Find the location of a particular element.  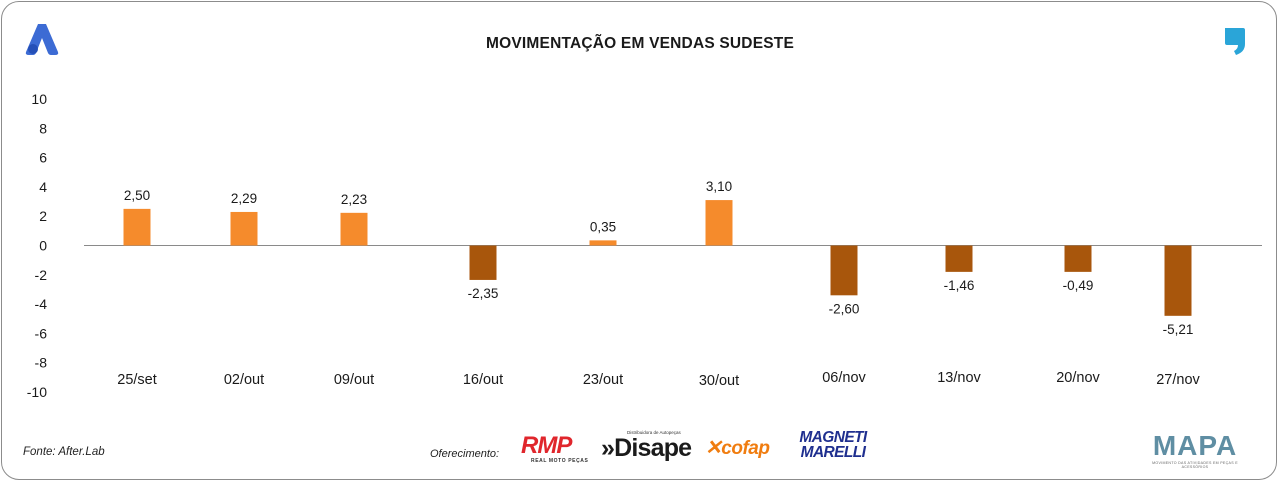

rmp-logo-text: RMP is located at coordinates (546, 445).